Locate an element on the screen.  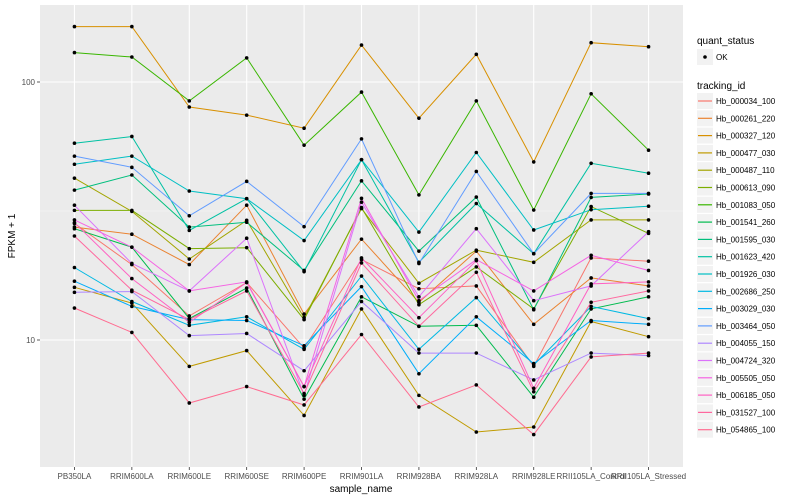
legend-series-label: Hb_004055_150 is located at coordinates (746, 343).